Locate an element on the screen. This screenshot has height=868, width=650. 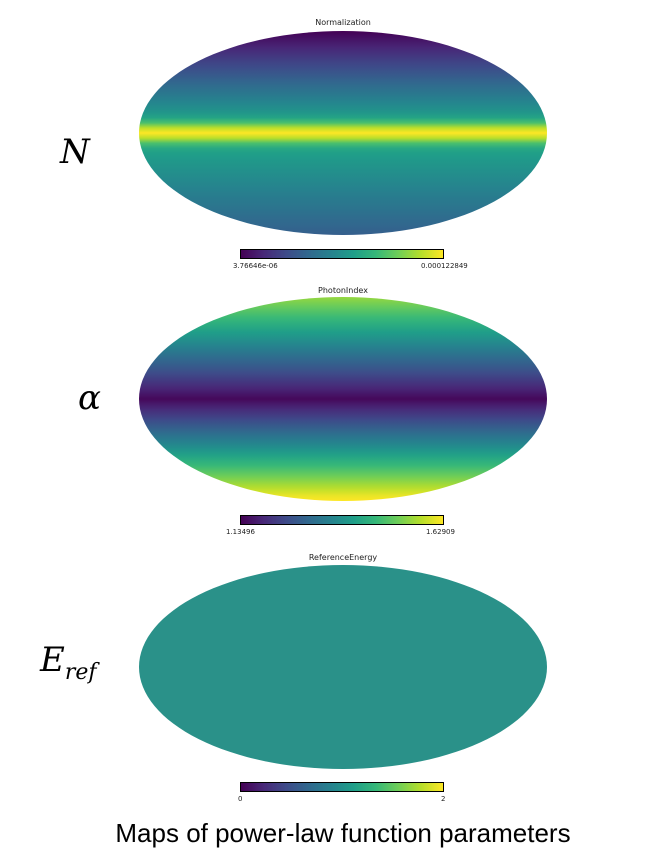
reference-energy-mollweide-ellipse is located at coordinates (343, 667).